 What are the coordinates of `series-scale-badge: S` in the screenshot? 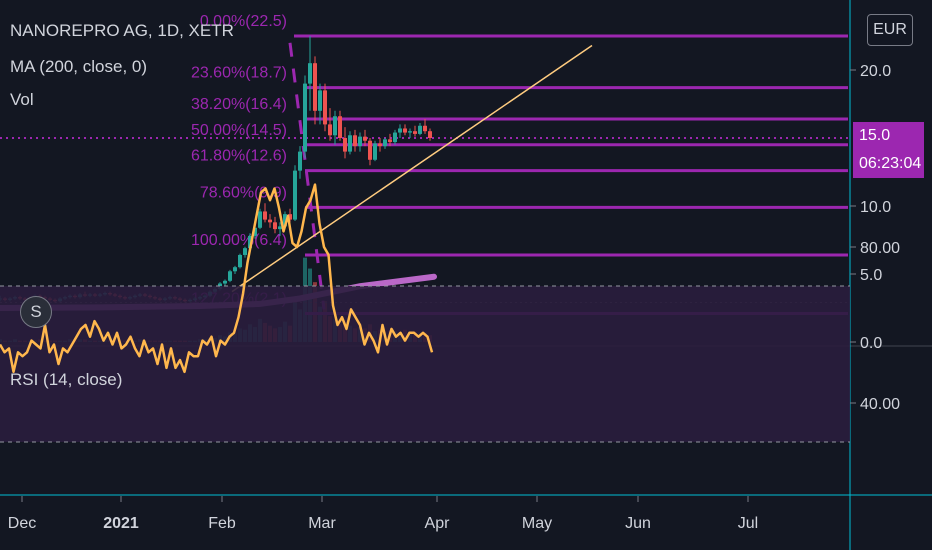 It's located at (36, 312).